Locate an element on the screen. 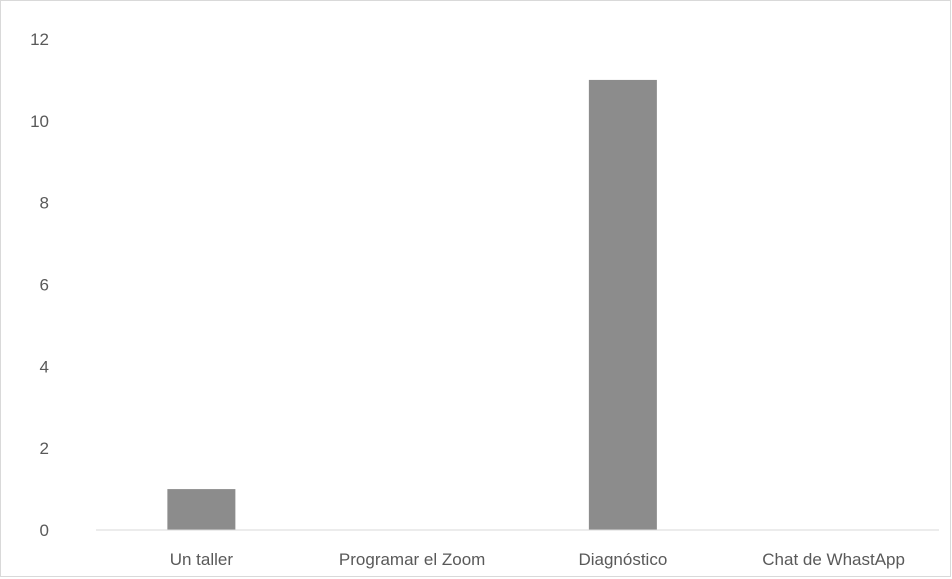 The image size is (952, 579). y-axis-tick-labels: 0 2 4 6 8 10 12 is located at coordinates (39, 285).